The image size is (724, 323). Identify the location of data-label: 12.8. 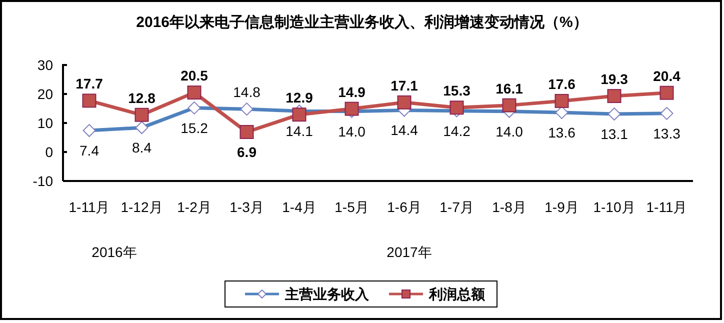
(142, 98).